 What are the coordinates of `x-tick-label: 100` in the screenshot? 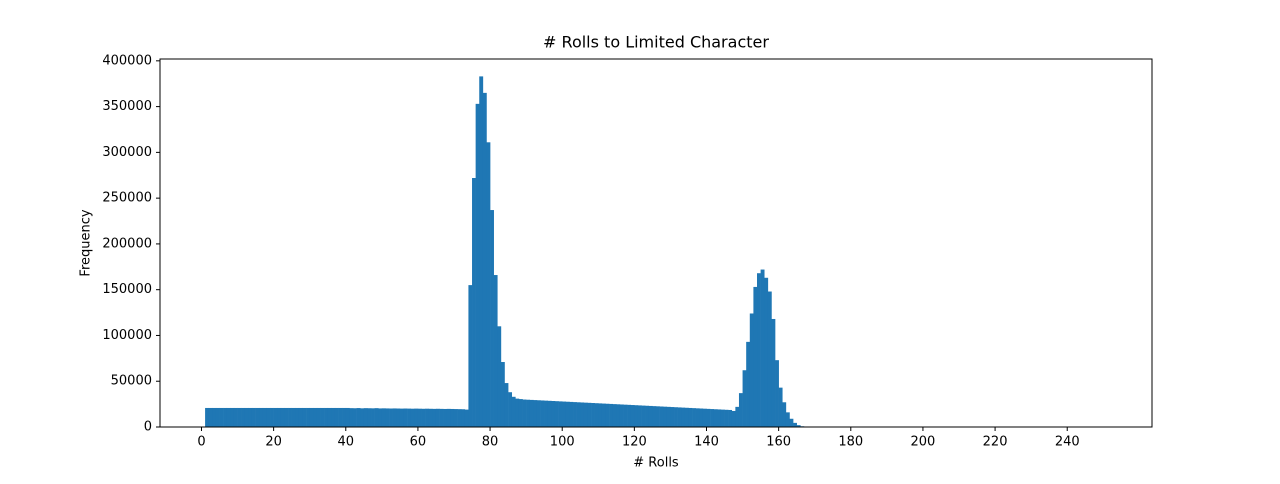 It's located at (562, 442).